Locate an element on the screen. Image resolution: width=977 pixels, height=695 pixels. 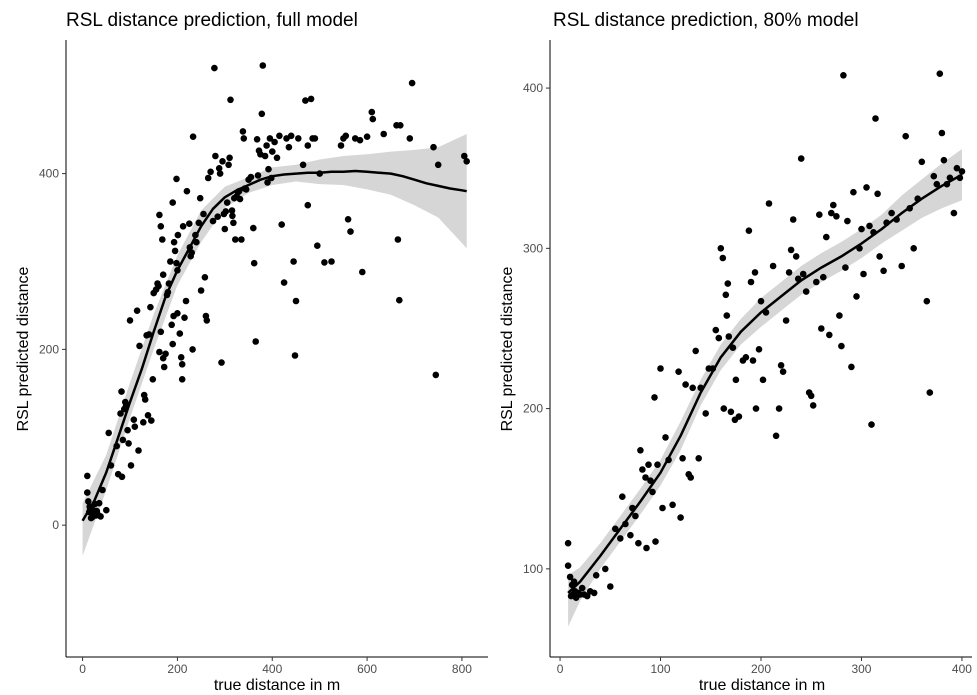
x-tick-label: 100 is located at coordinates (661, 669).